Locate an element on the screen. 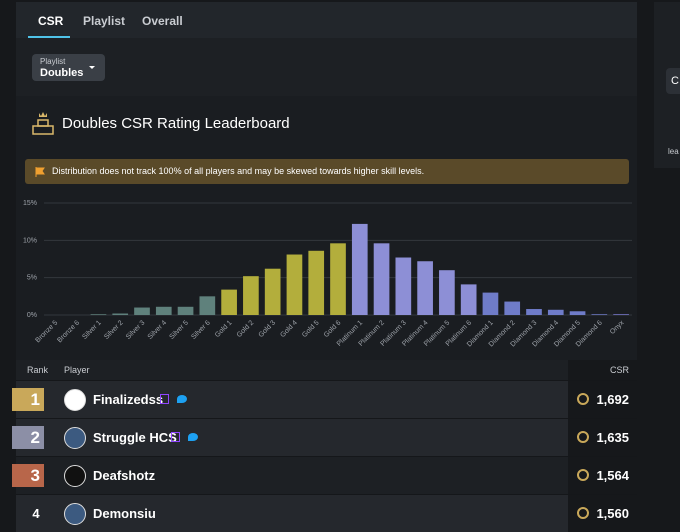 The height and width of the screenshot is (532, 680). csr-cell: 1,692 is located at coordinates (602, 399).